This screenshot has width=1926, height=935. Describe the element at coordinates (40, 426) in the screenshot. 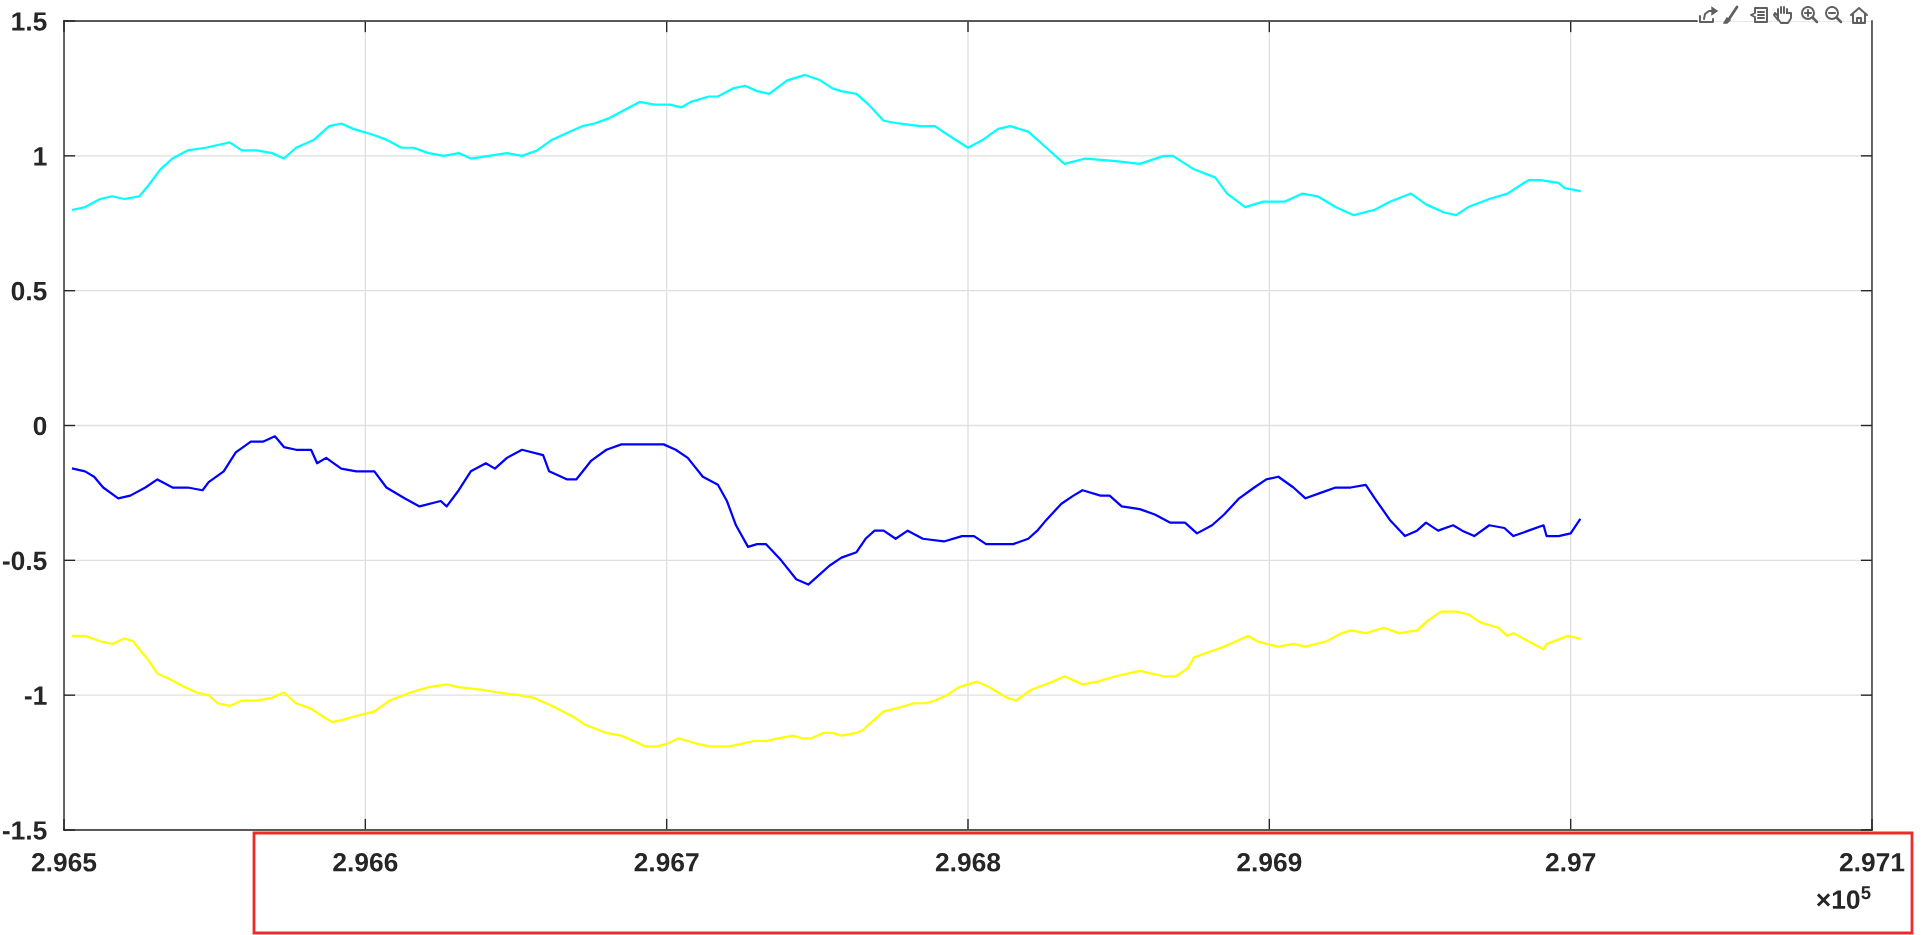

I see `y-tick-label: 0` at that location.